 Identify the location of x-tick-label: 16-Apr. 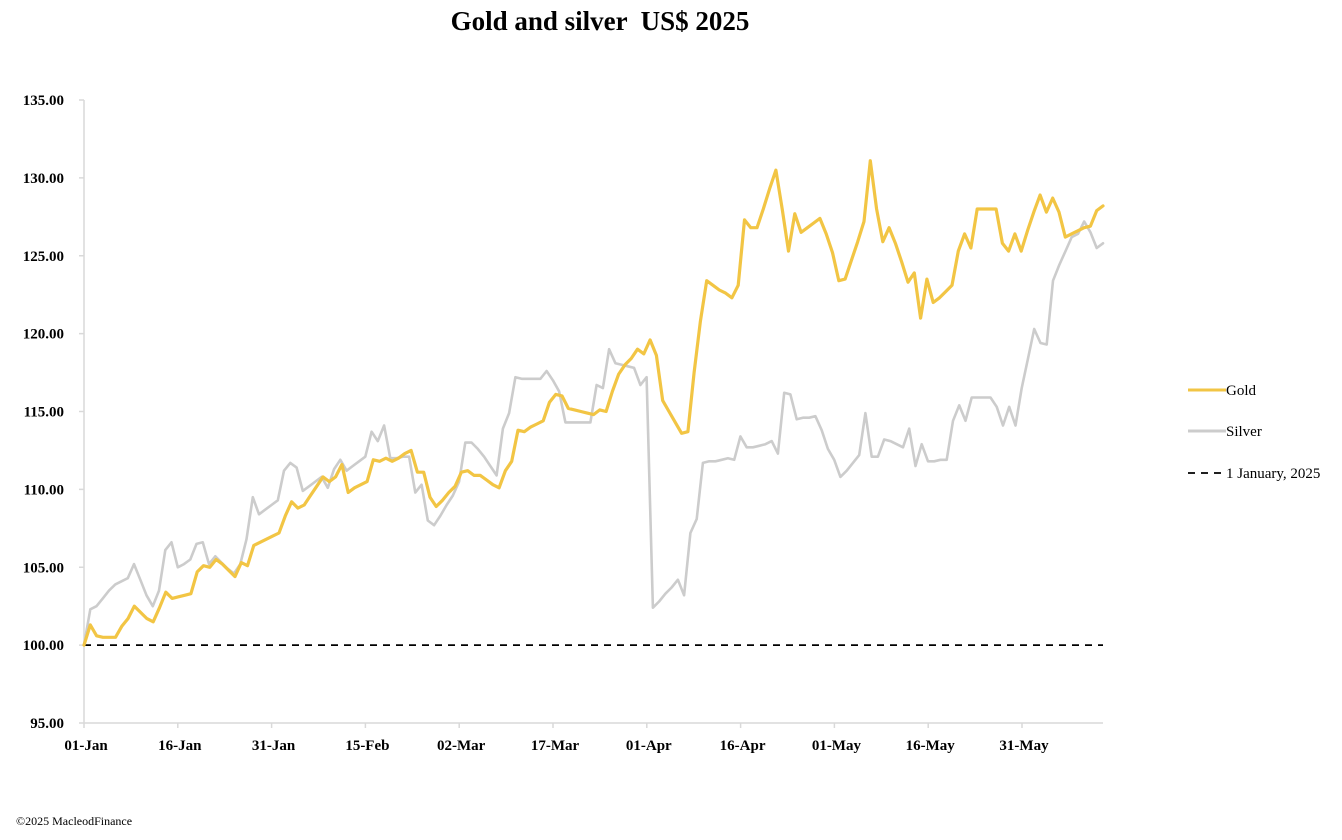
(743, 746).